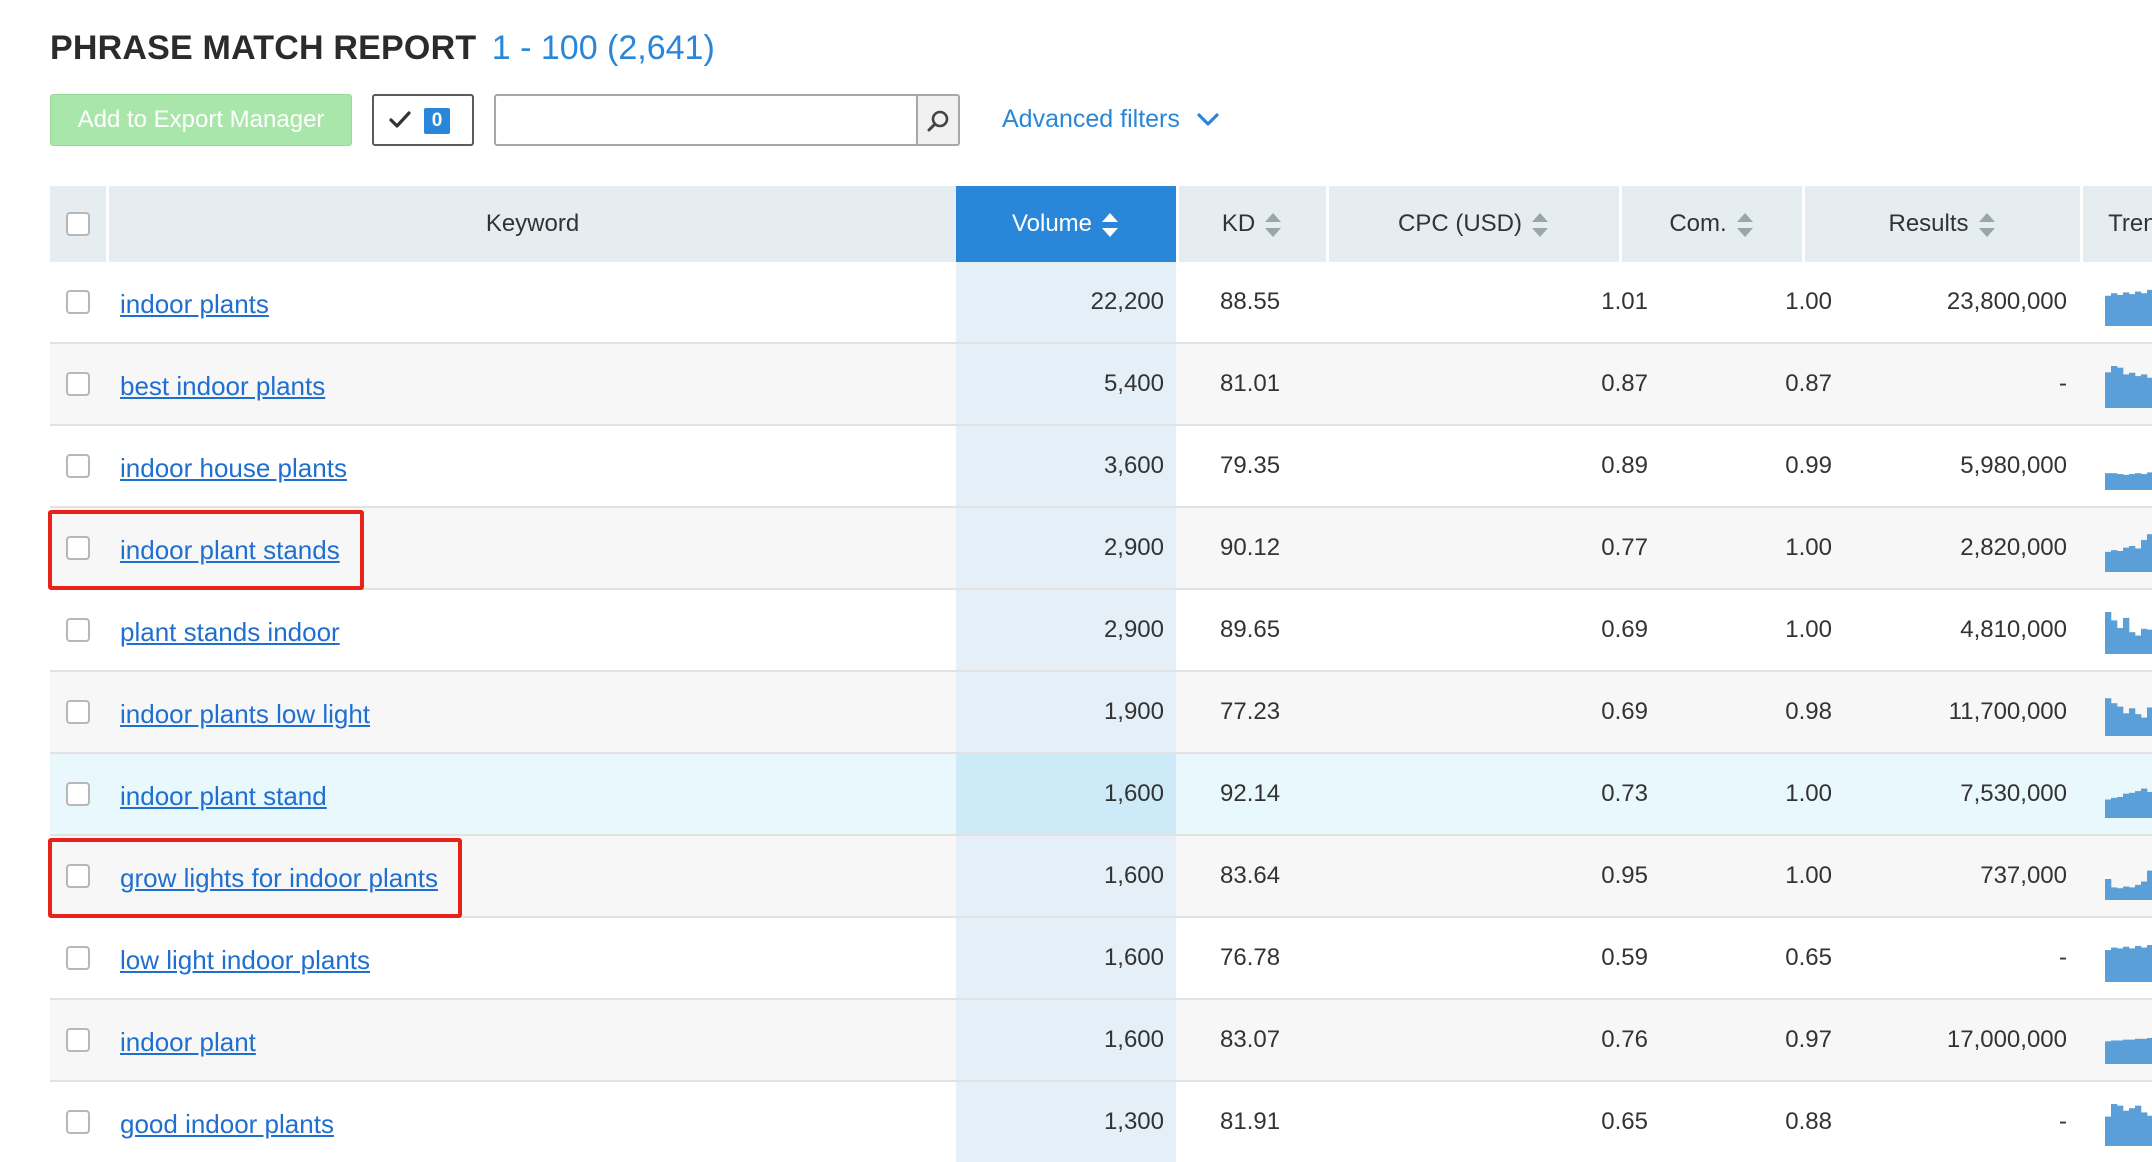  I want to click on keyword-link: indoor plants, so click(194, 304).